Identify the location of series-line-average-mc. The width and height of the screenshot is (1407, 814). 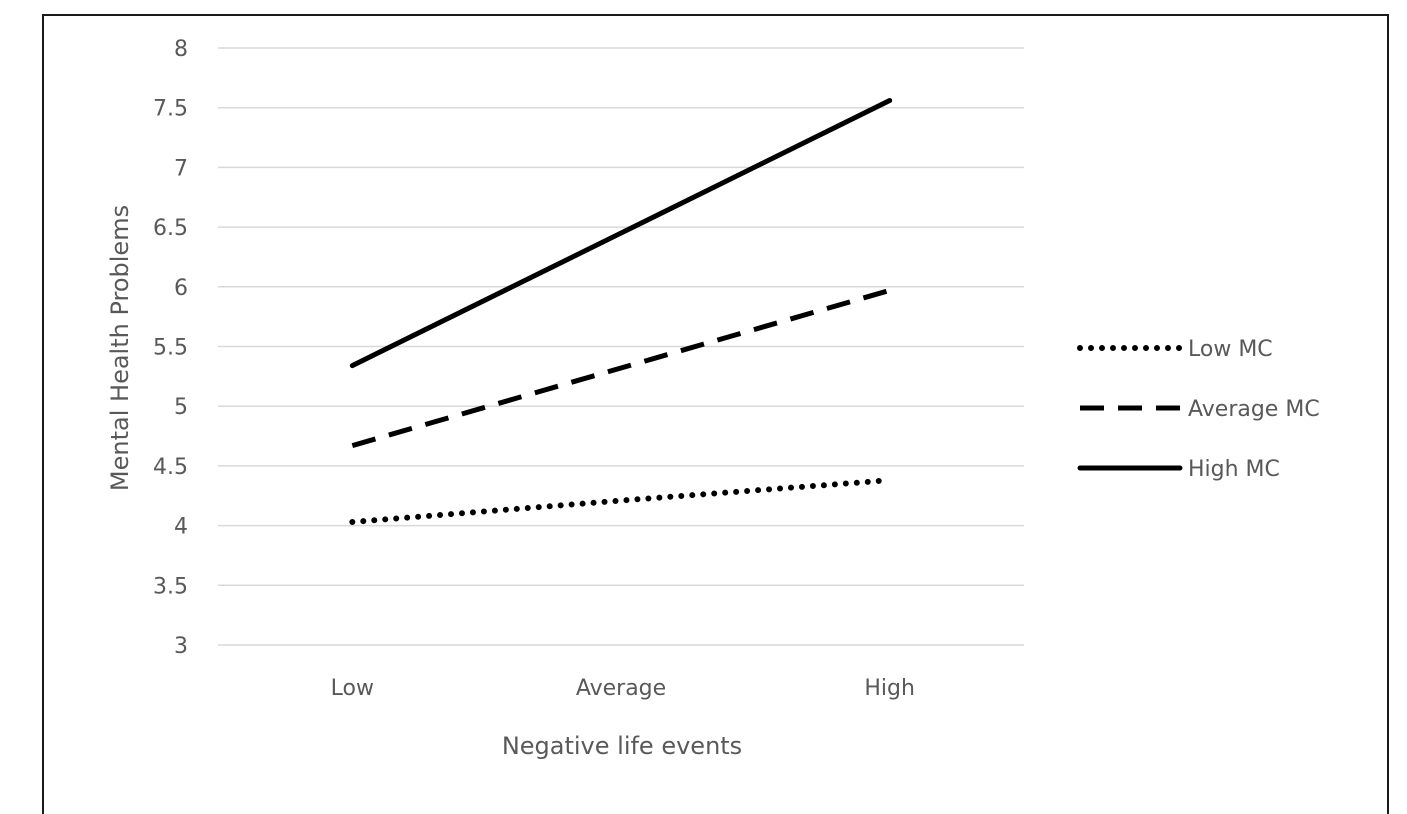
(621, 368).